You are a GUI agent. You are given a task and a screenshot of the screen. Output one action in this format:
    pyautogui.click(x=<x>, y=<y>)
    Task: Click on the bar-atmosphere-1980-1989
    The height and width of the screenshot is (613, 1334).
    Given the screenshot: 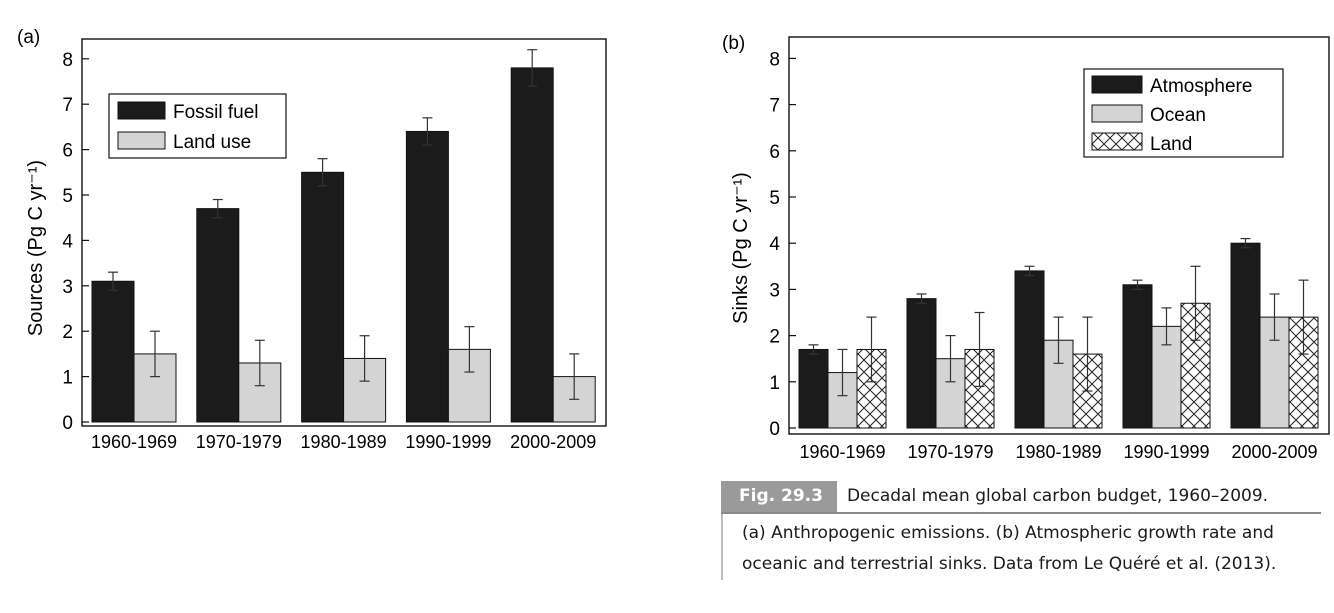 What is the action you would take?
    pyautogui.click(x=1029, y=349)
    